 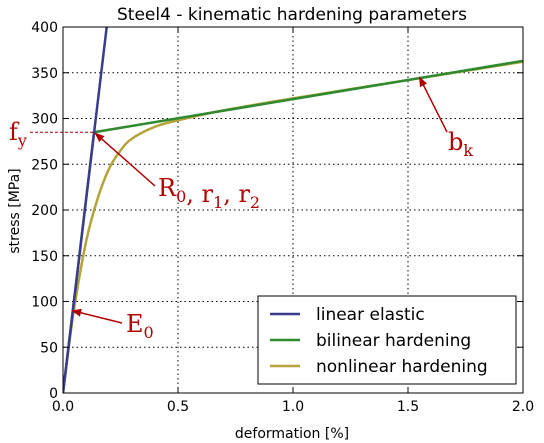 What do you see at coordinates (53, 394) in the screenshot?
I see `y-tick-label-0: 0` at bounding box center [53, 394].